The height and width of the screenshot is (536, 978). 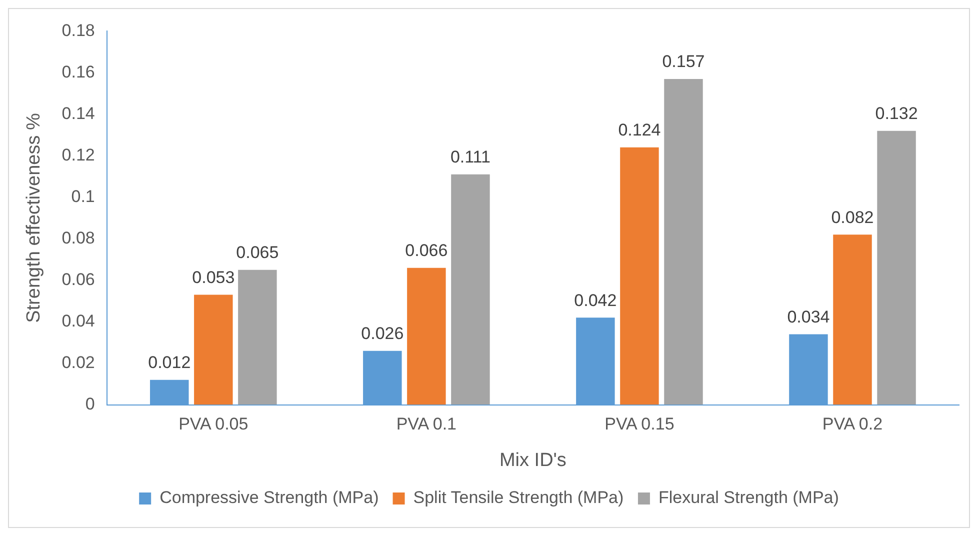 I want to click on y-tick-label: 0.16, so click(x=78, y=72).